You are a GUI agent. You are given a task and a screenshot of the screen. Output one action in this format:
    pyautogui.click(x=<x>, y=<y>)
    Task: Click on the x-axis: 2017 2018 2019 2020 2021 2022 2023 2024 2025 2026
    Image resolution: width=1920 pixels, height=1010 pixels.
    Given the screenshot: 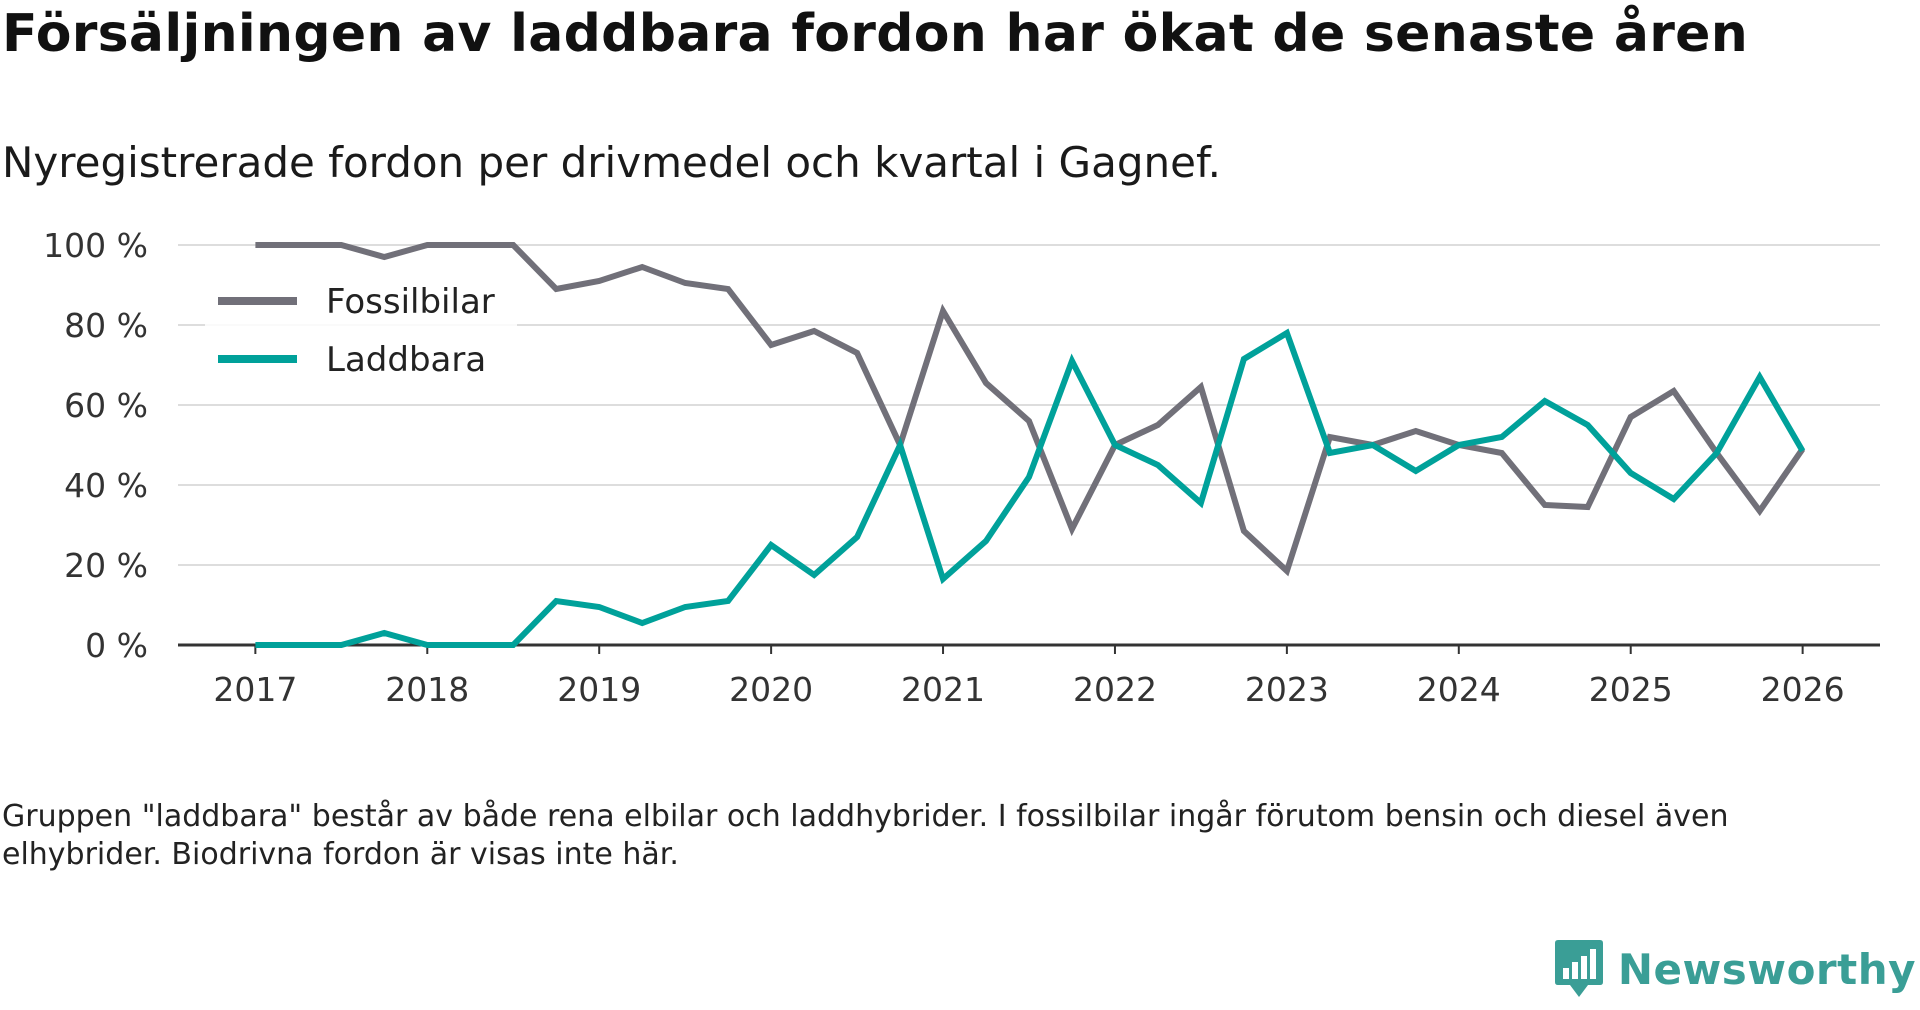 What is the action you would take?
    pyautogui.click(x=1029, y=676)
    